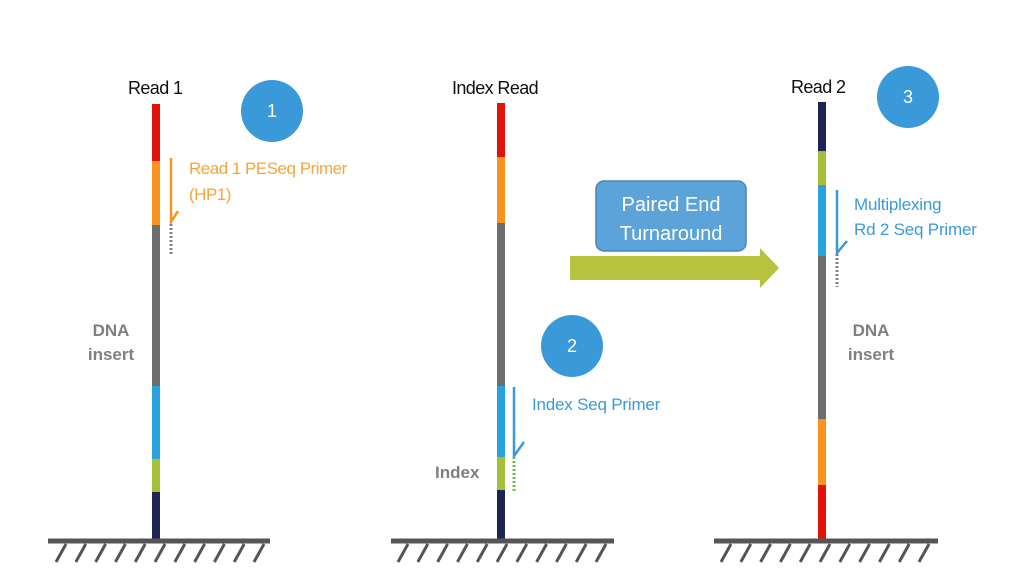 The height and width of the screenshot is (576, 1032). I want to click on read-1-strand, so click(156, 322).